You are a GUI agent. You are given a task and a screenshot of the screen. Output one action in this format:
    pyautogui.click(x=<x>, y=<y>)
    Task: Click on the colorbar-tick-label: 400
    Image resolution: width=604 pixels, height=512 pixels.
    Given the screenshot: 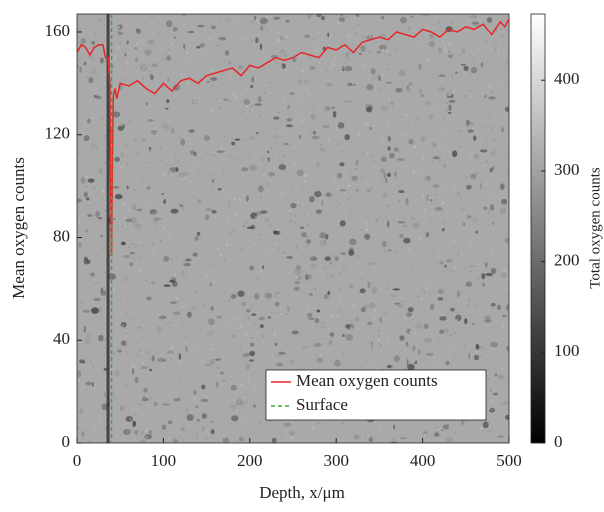 What is the action you would take?
    pyautogui.click(x=567, y=78)
    